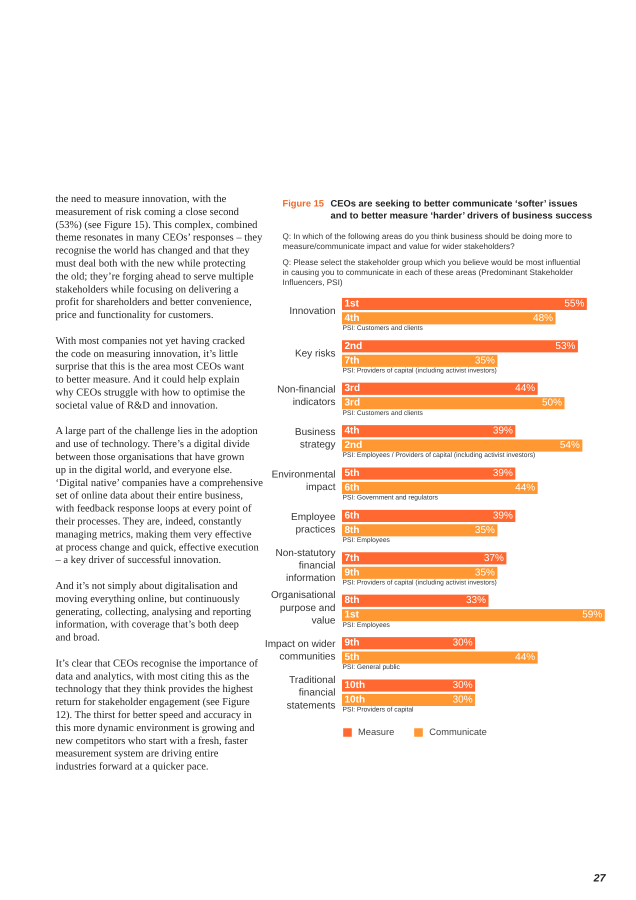 This screenshot has width=636, height=900. Describe the element at coordinates (159, 258) in the screenshot. I see `text: the need to measure innovation, with the measurement of risk coming a close second (53%) (see Figure 15). This complex, combined theme resonates in many CEOs’ responses – they recognise the world has changed and that they must deal both with the new while protecting the old; they’re forging ahead to serve multiple stakeholders while focusing on delivering a profit for shareholders and better convenience, price and functionality for customers.` at that location.